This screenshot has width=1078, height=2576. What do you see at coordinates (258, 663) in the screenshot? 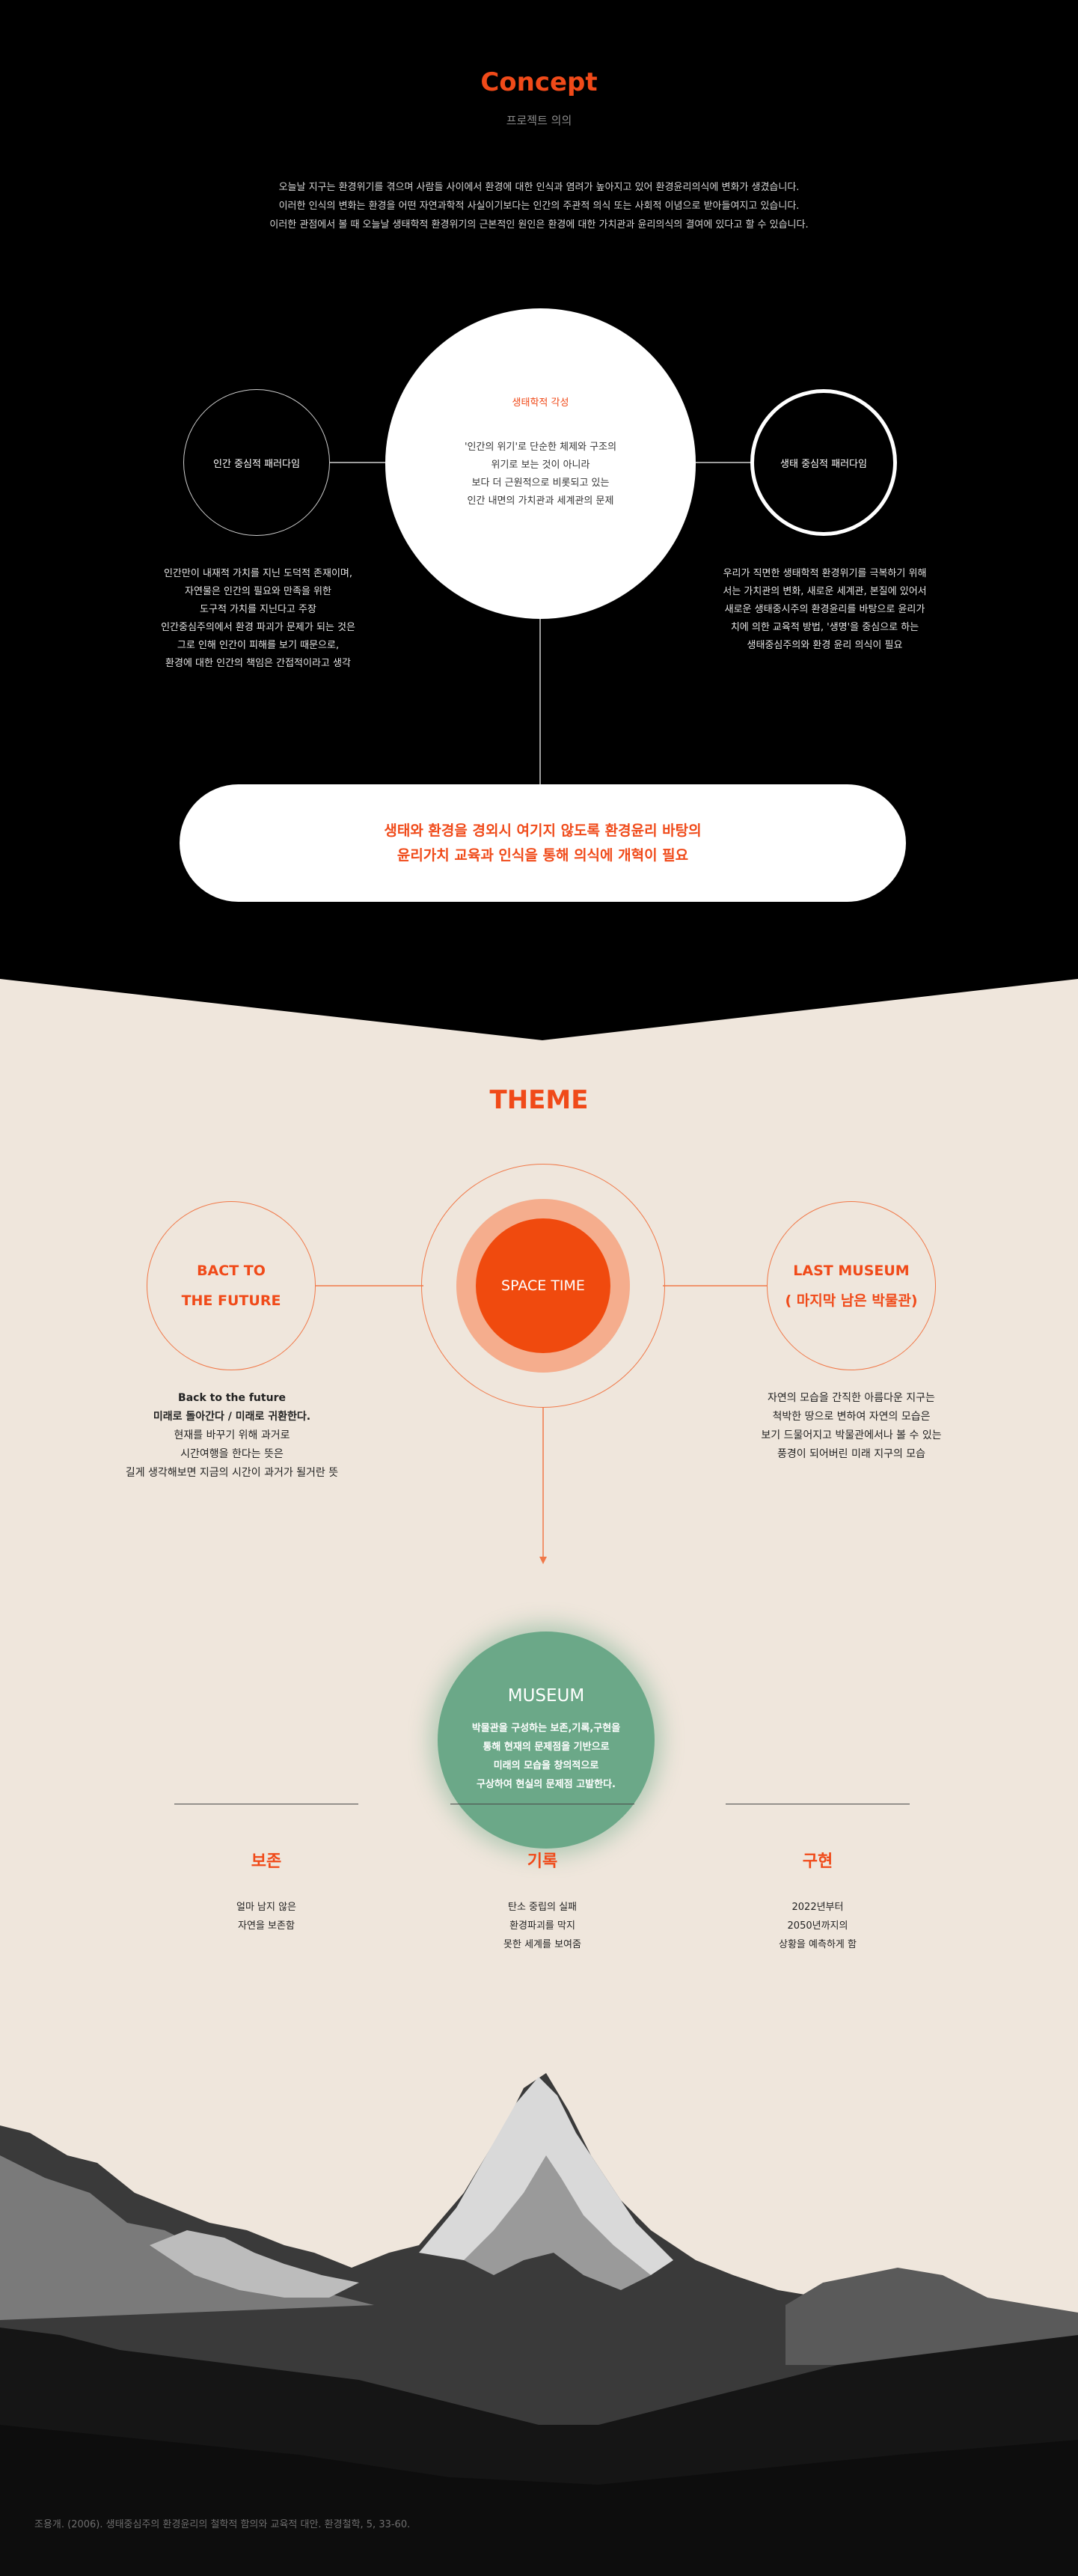
I see `text-line: 환경에 대한 인간의 책임은 간접적이라고 생각` at bounding box center [258, 663].